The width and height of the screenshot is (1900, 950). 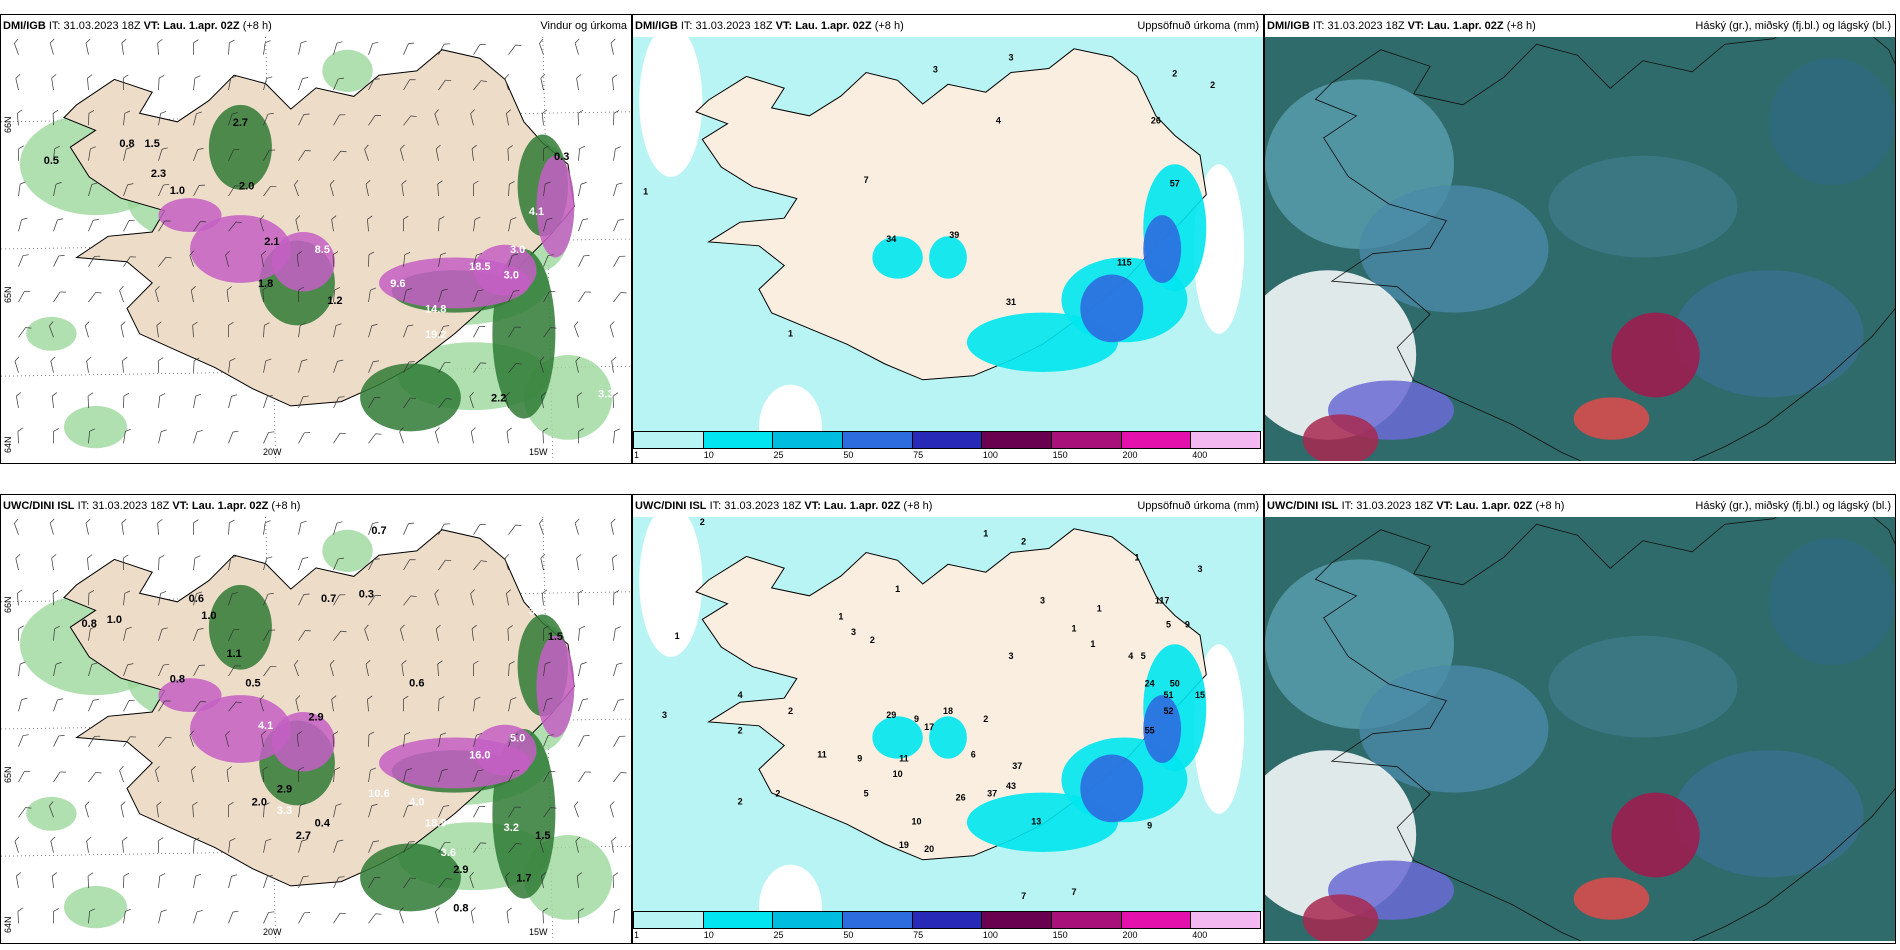 What do you see at coordinates (947, 440) in the screenshot?
I see `colorbar` at bounding box center [947, 440].